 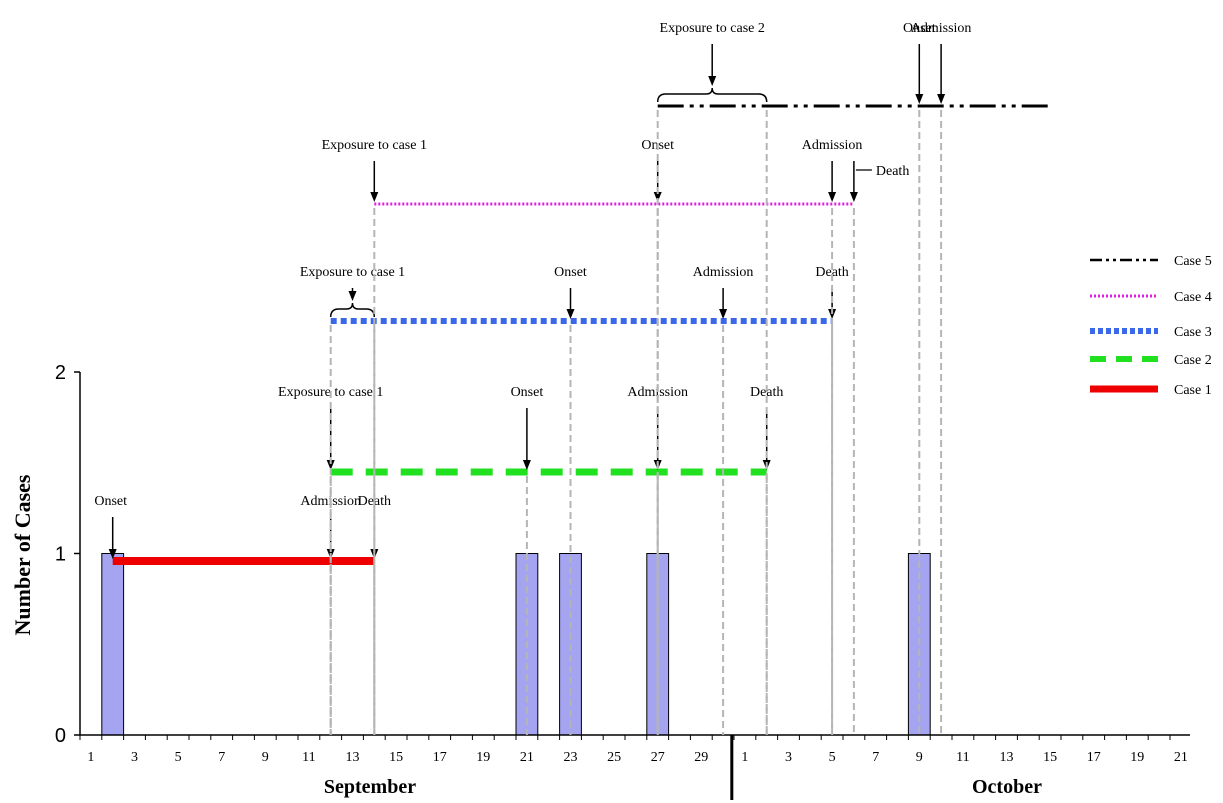 What do you see at coordinates (853, 197) in the screenshot?
I see `annotation-14-arrow-head` at bounding box center [853, 197].